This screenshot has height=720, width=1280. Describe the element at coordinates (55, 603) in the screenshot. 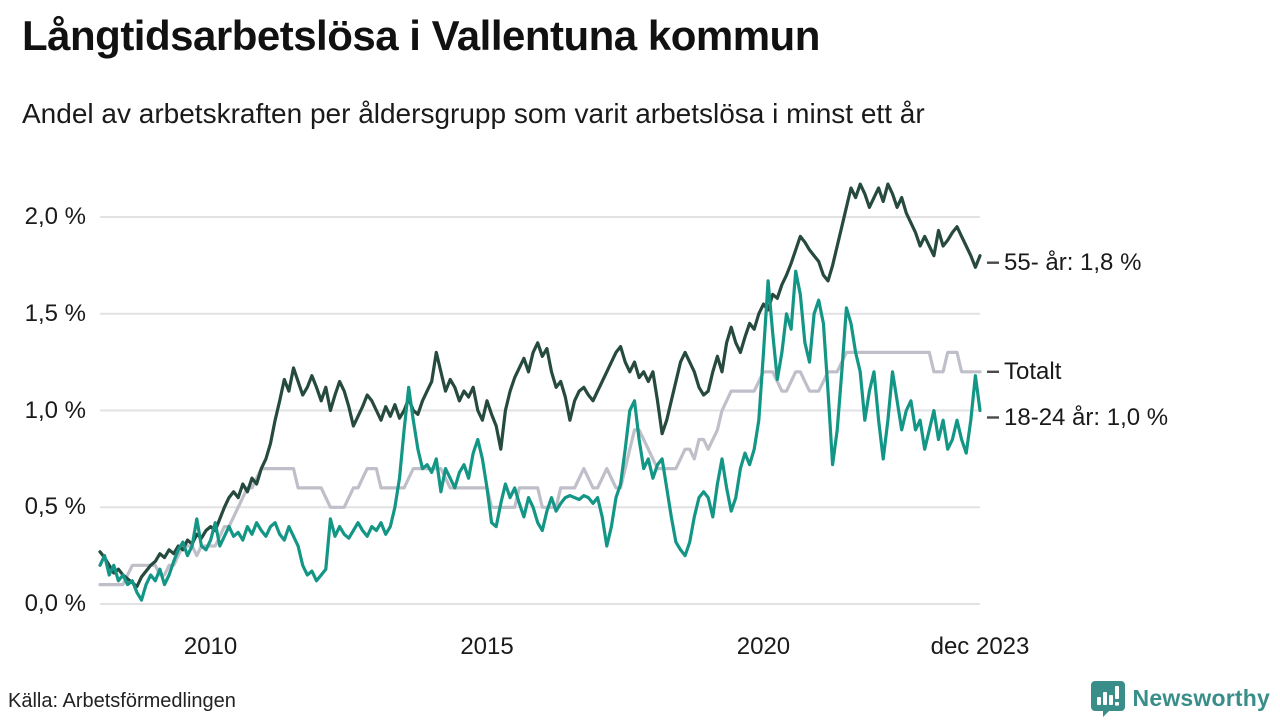

I see `y-tick-label: 0,0 %` at that location.